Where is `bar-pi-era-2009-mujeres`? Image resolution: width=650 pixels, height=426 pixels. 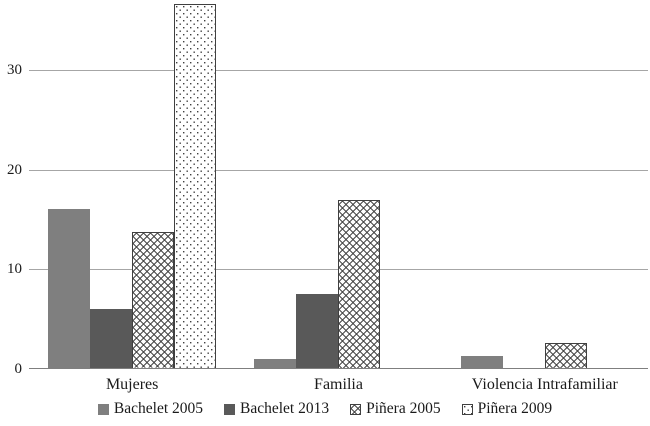
bar-pi-era-2009-mujeres is located at coordinates (195, 186).